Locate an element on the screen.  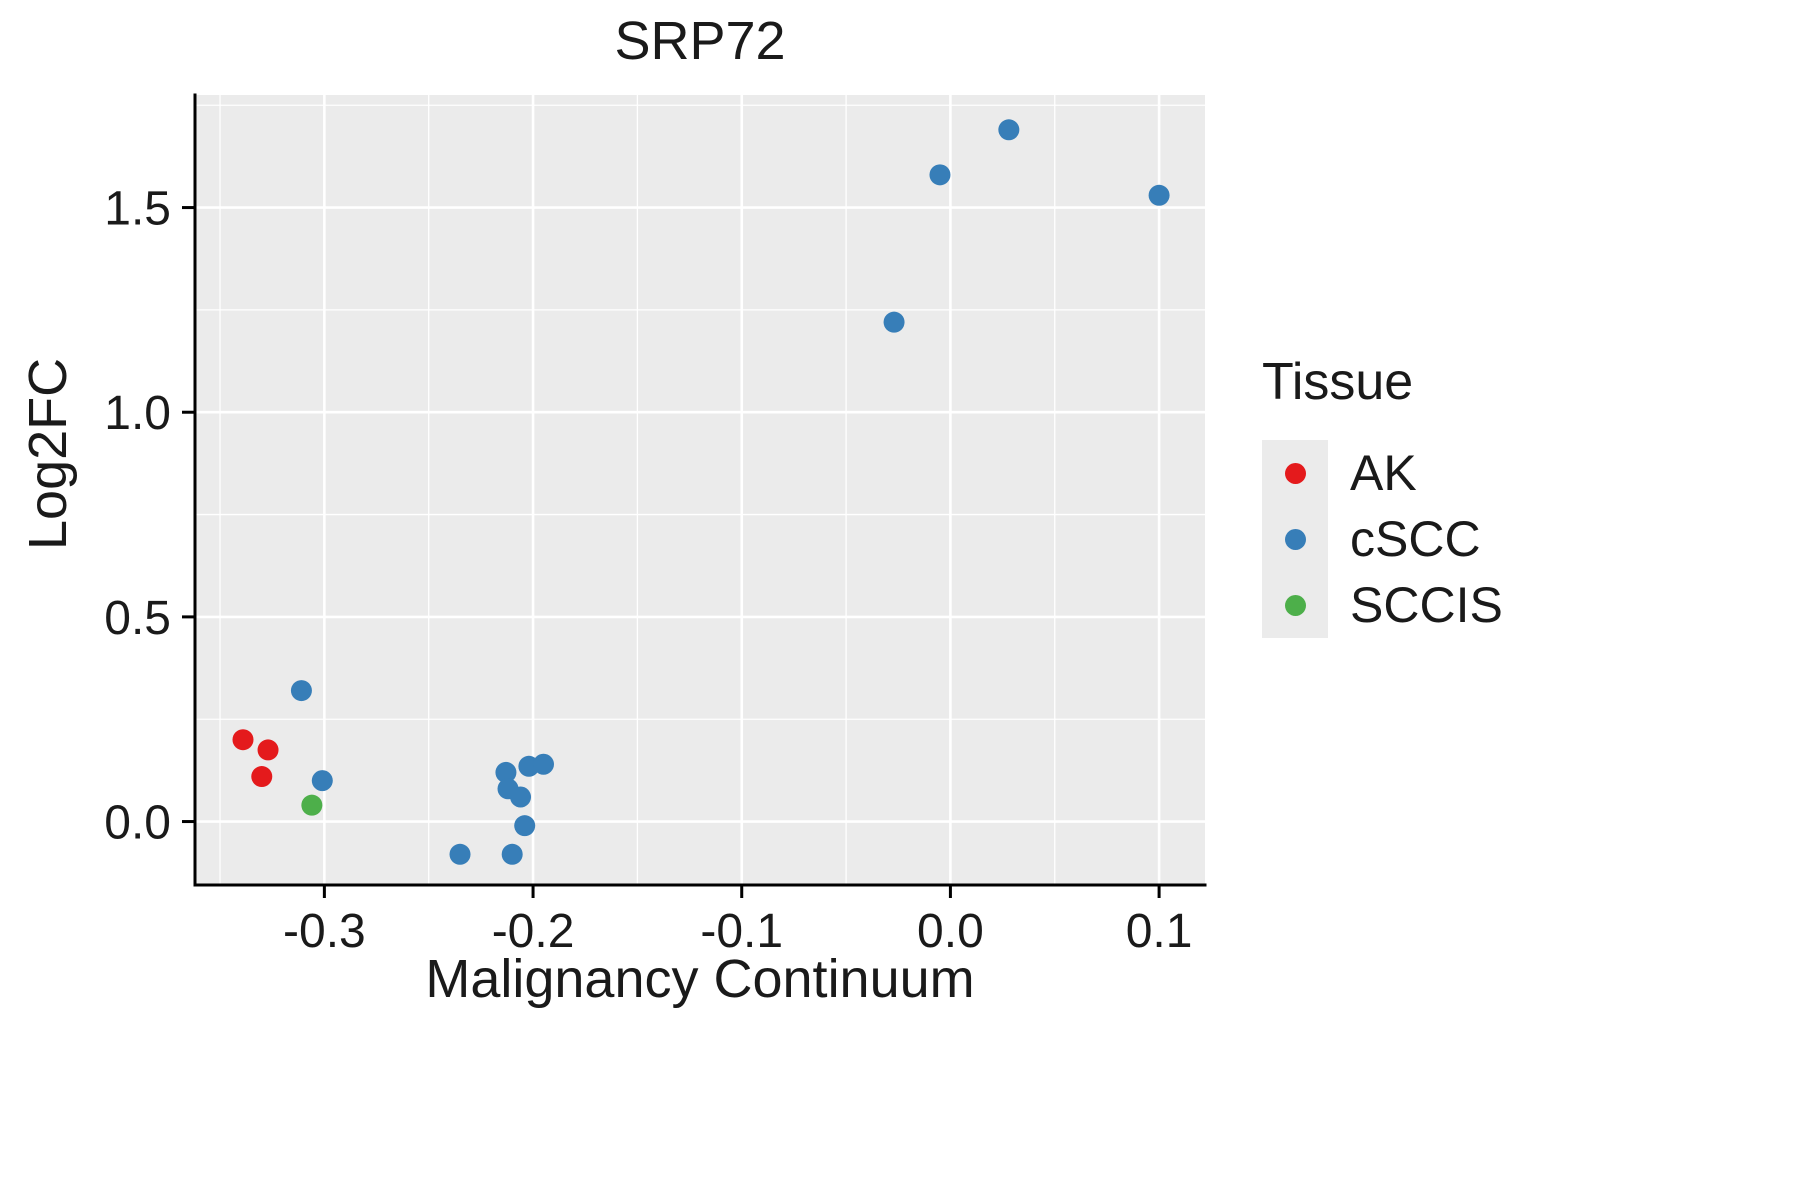
legend: Tissue AK cSCC SCCIS is located at coordinates (1472, 495).